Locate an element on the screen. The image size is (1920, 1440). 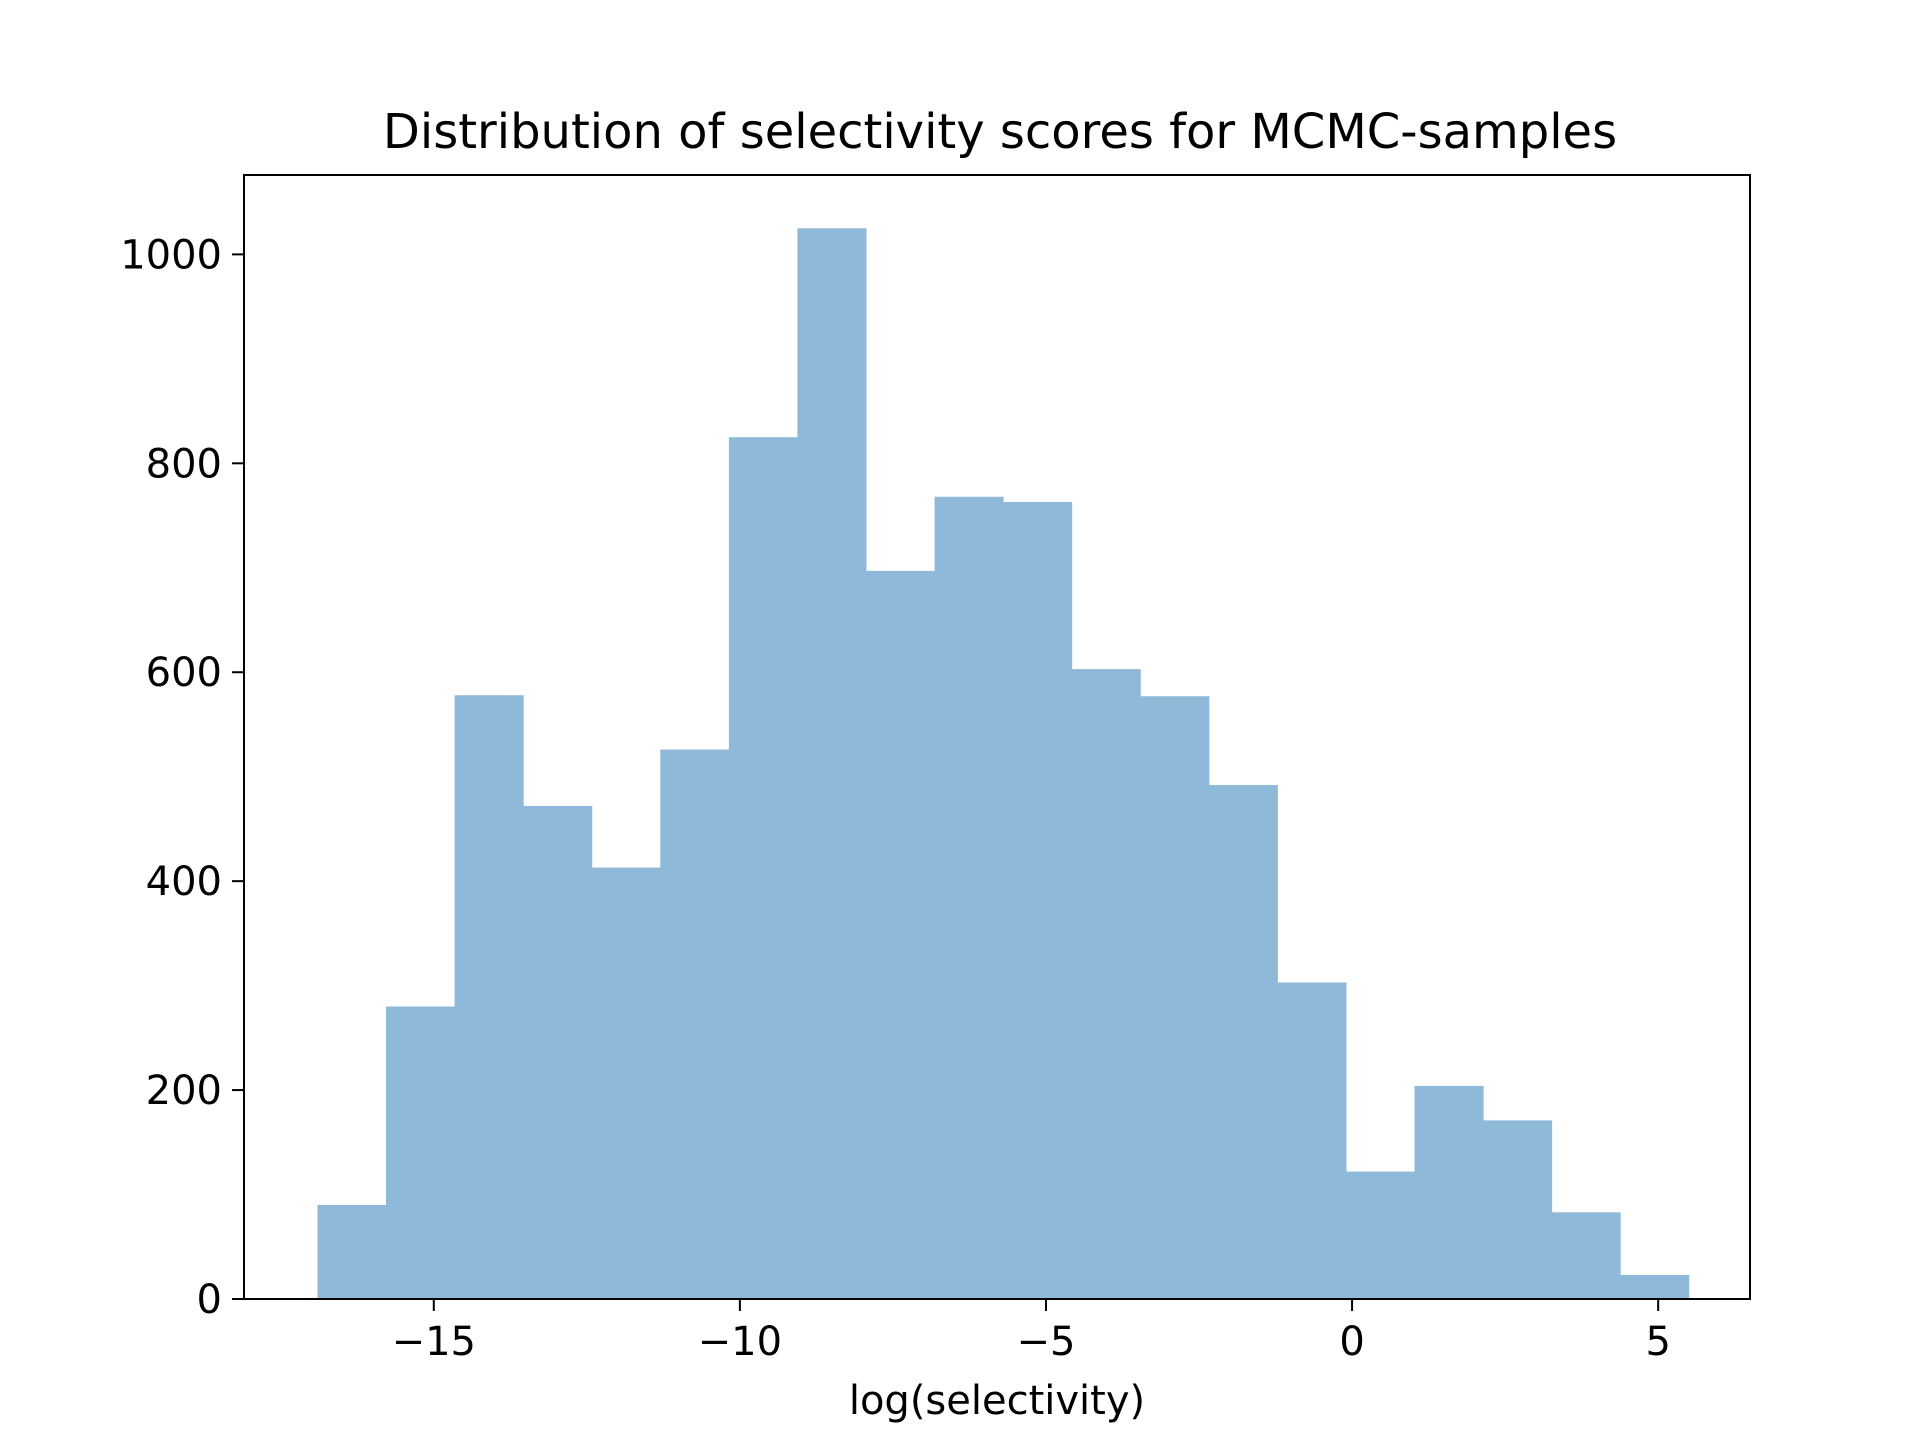
y-tick-label: 600 is located at coordinates (184, 673).